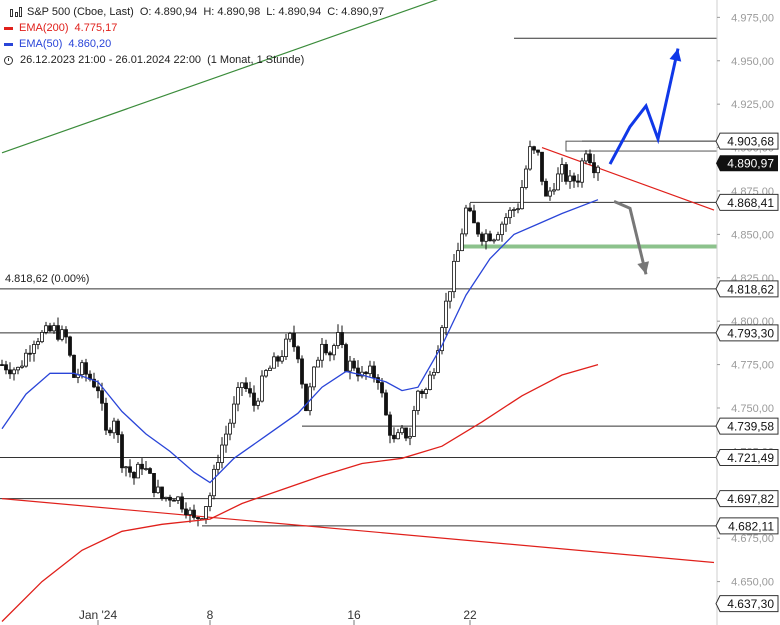 The image size is (780, 625). I want to click on lower-price-tag-text: 4.637,30, so click(750, 604).